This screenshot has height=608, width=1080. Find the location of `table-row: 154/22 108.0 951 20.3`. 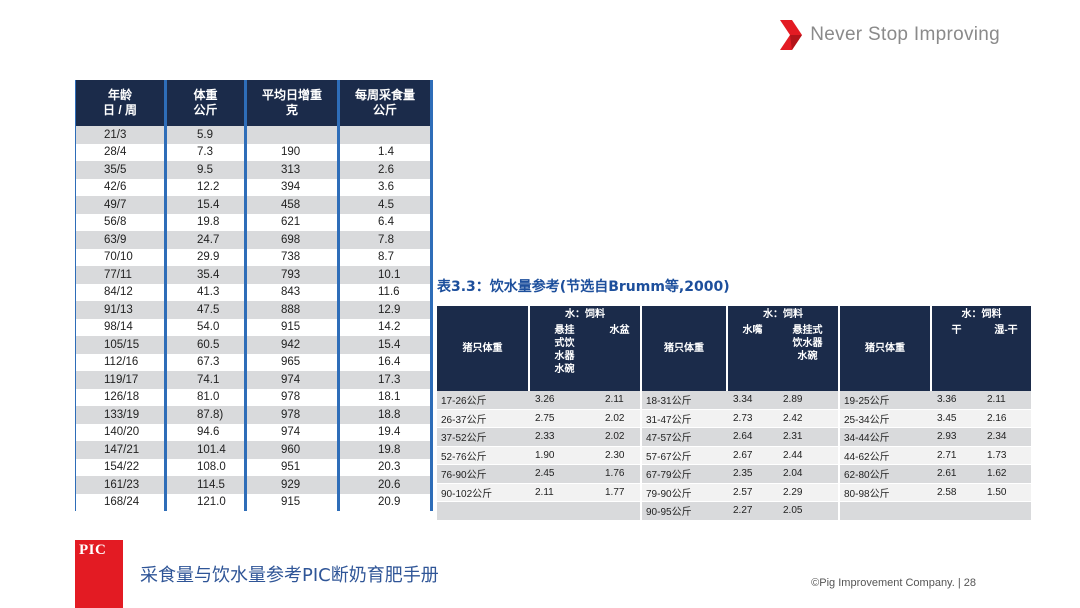

table-row: 154/22 108.0 951 20.3 is located at coordinates (254, 467).